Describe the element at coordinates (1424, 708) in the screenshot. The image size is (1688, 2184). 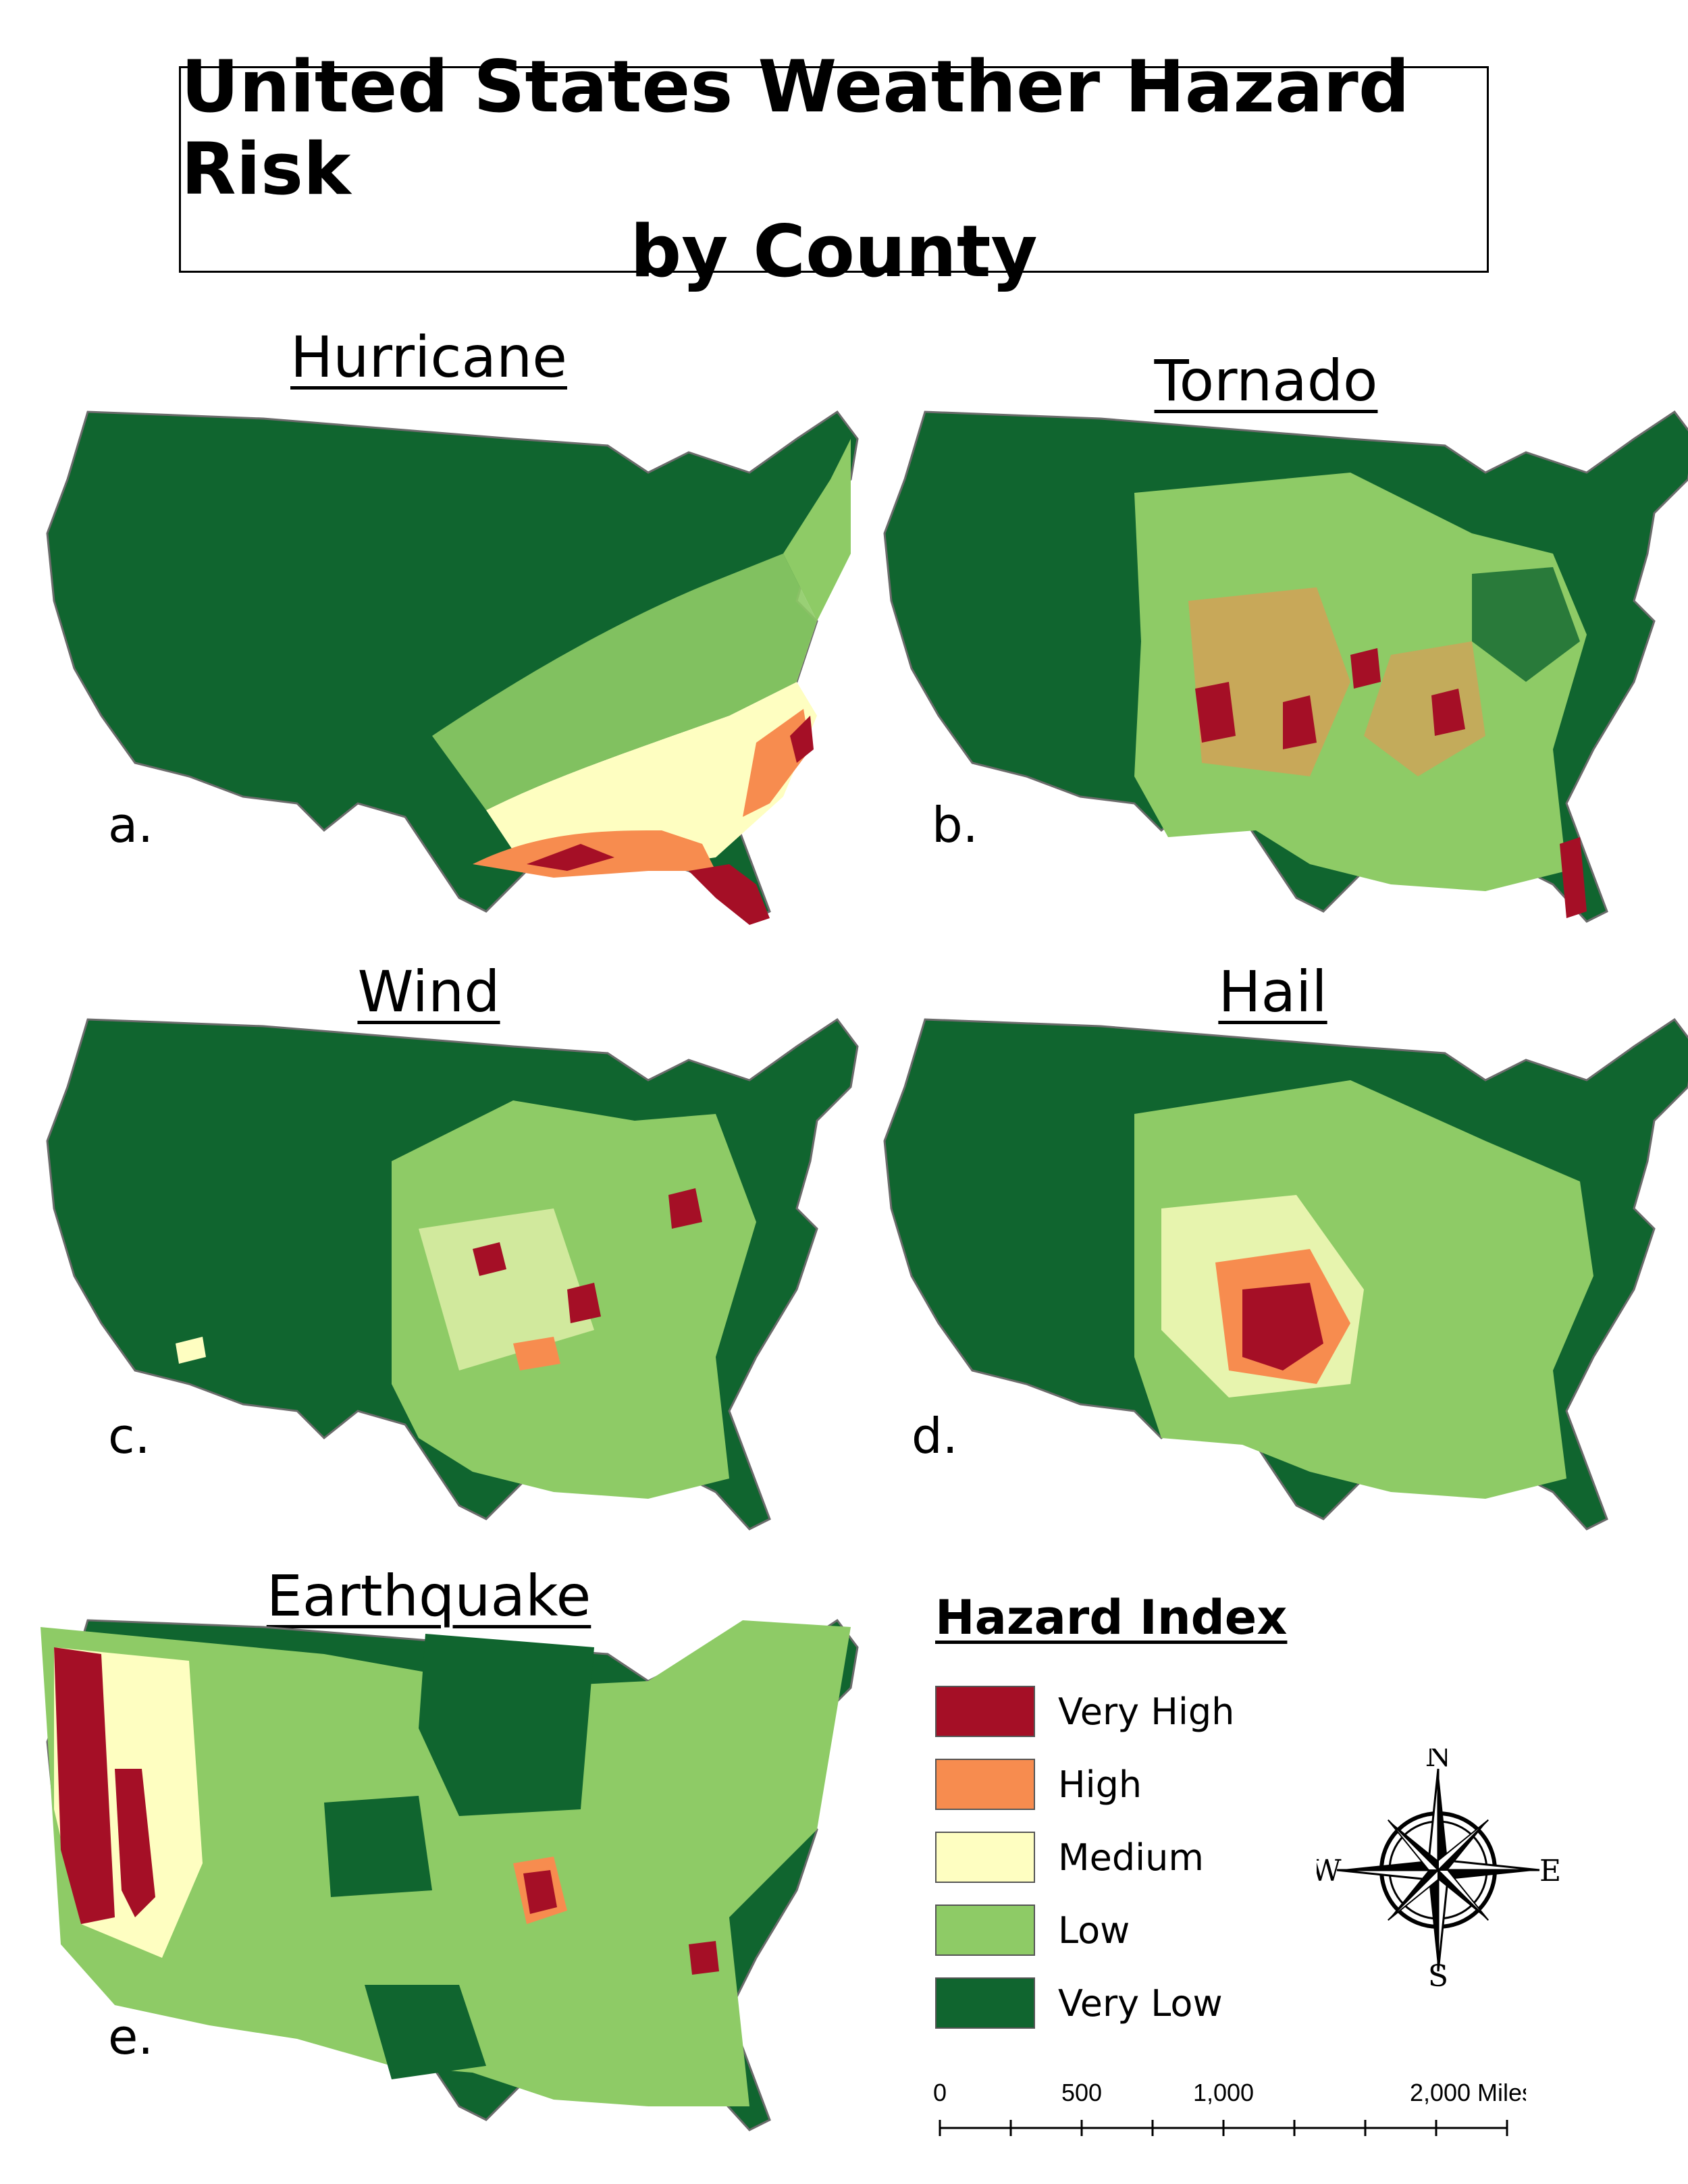
I see `dixie-high-zone` at that location.